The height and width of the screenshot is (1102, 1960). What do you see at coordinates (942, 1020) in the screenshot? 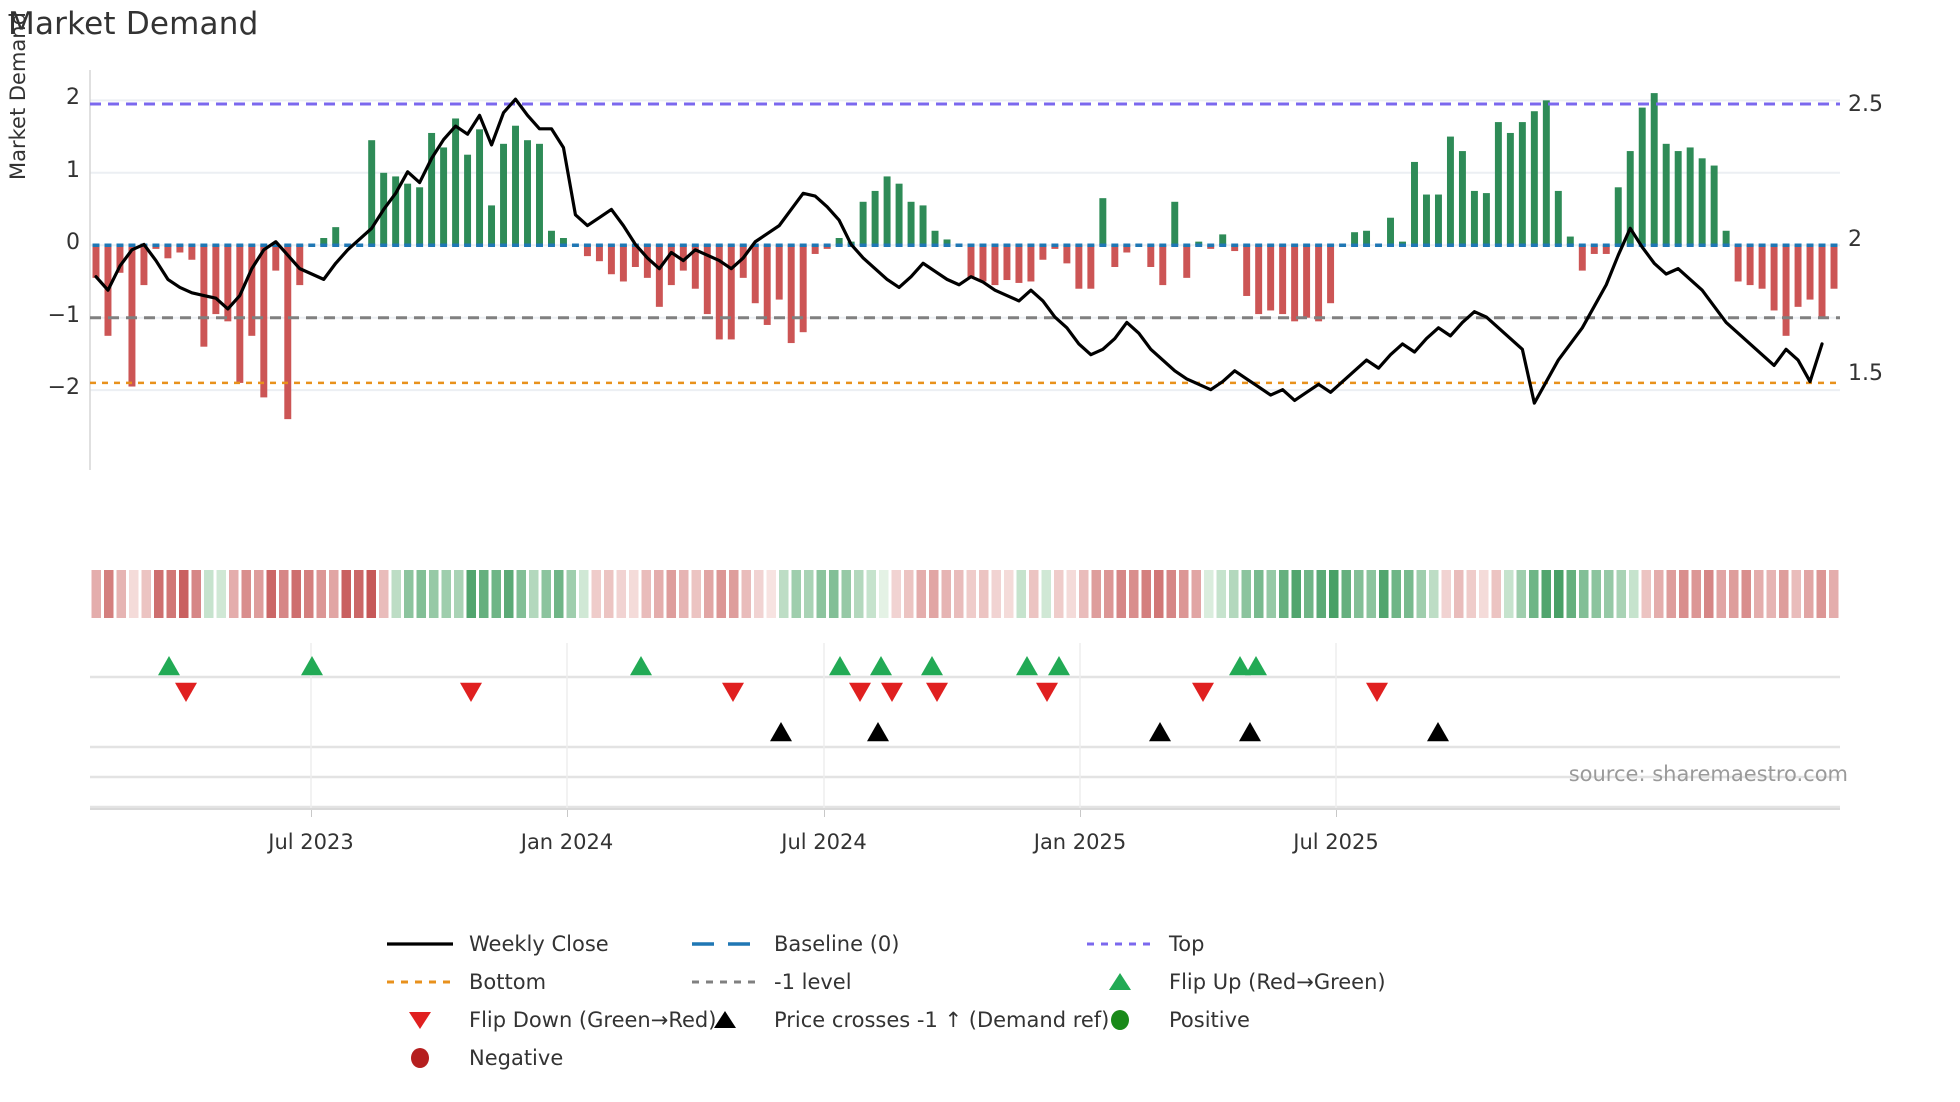
I see `legend-label: Price crosses -1 ↑ (Demand ref)` at bounding box center [942, 1020].